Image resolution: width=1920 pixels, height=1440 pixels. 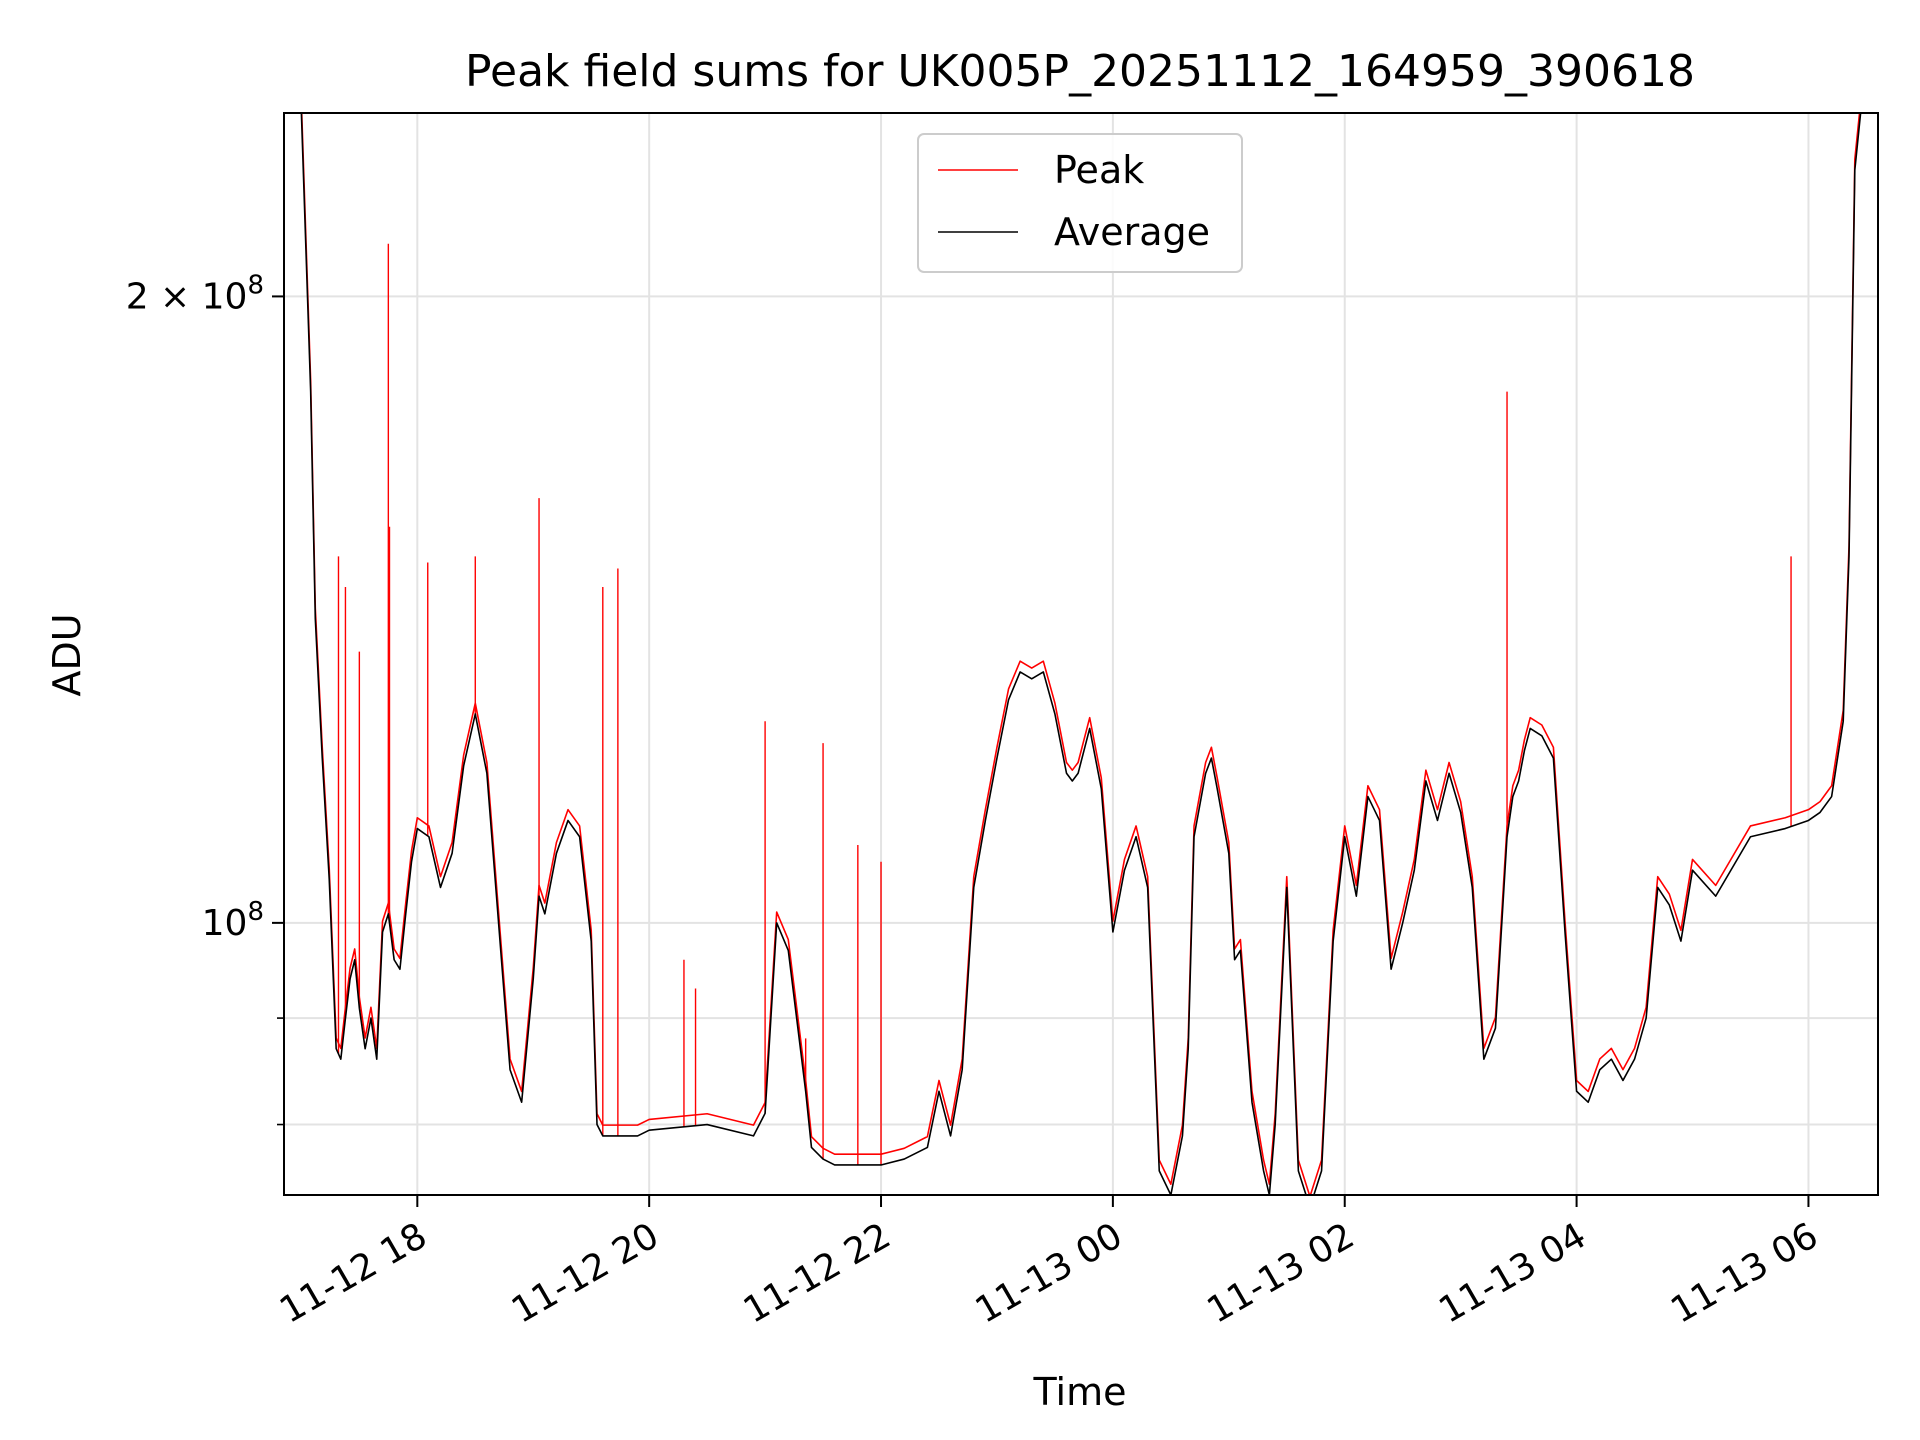 What do you see at coordinates (1132, 232) in the screenshot?
I see `legend-average-label: Average` at bounding box center [1132, 232].